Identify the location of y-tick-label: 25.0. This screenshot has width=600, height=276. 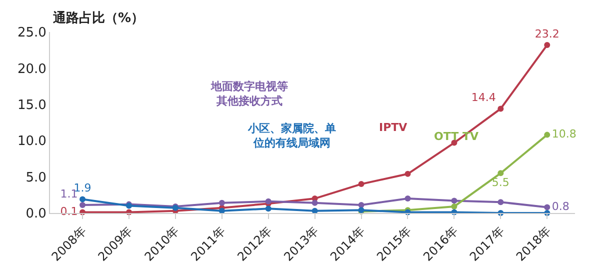
(31, 33).